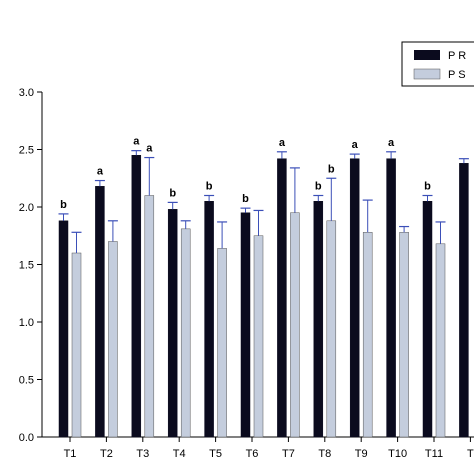 The height and width of the screenshot is (474, 474). I want to click on y-tick-label: 1.0, so click(26, 323).